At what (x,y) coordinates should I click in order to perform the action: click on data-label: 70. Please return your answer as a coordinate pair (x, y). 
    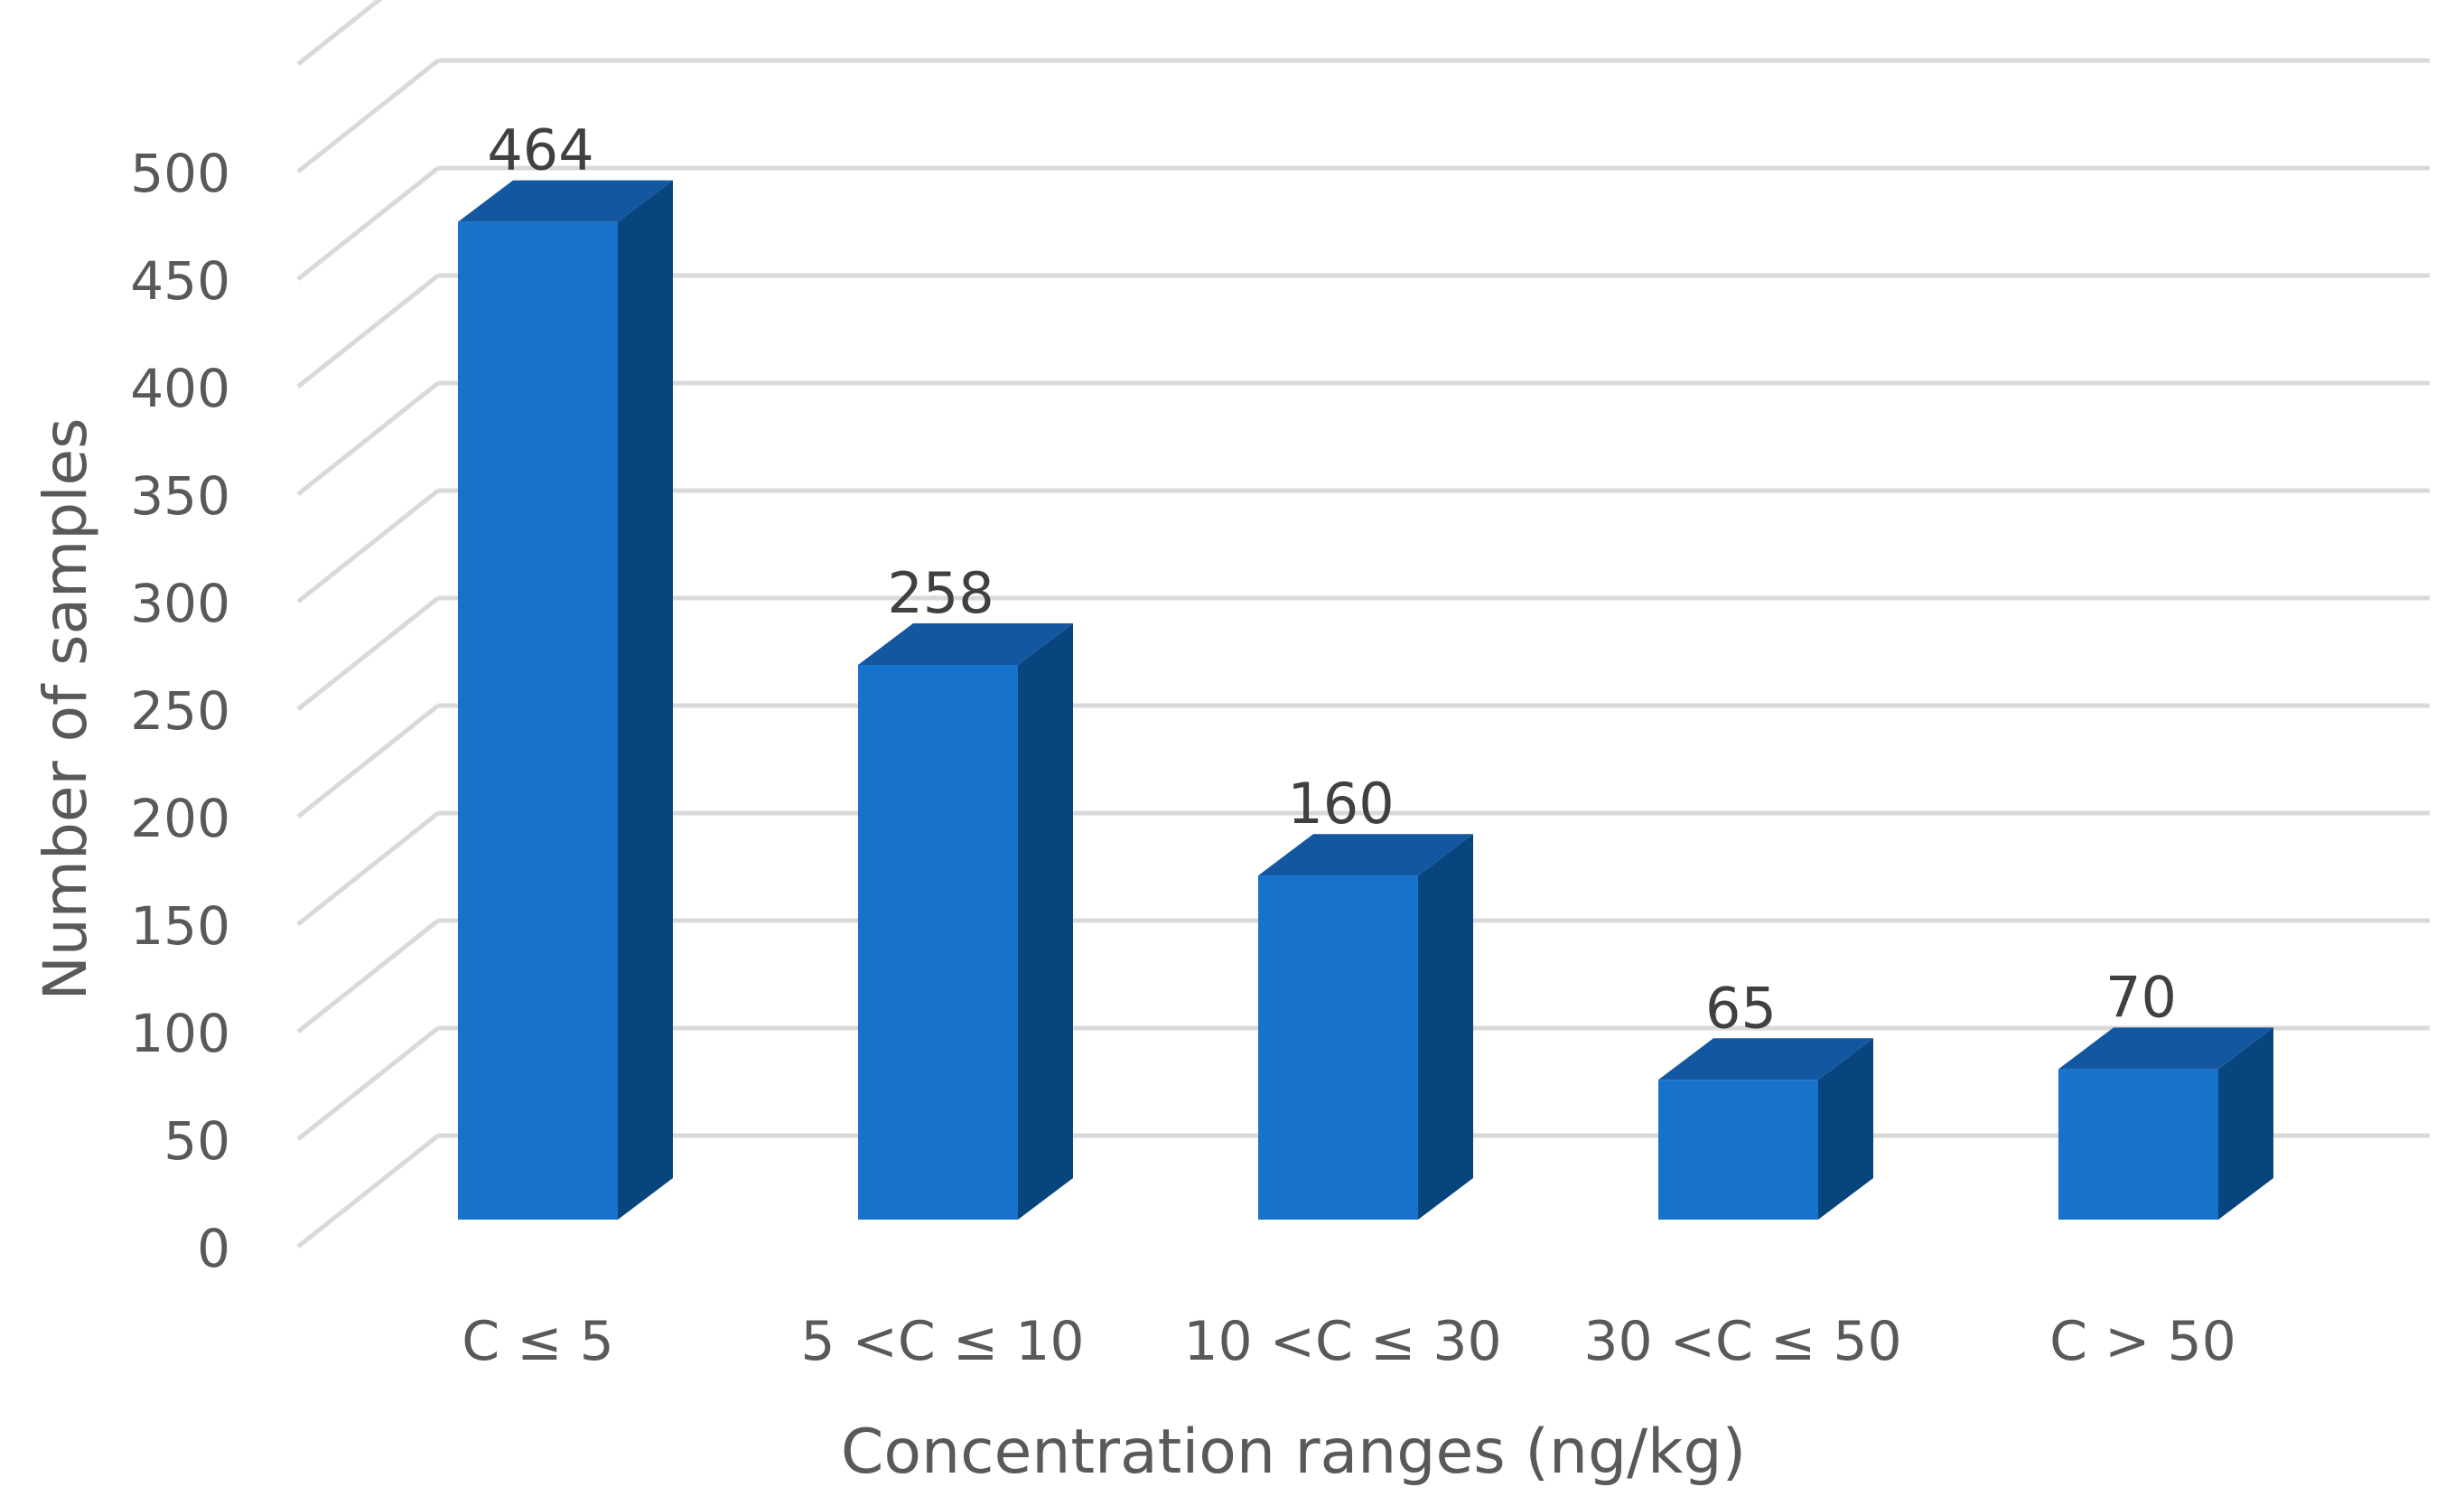
    Looking at the image, I should click on (2141, 997).